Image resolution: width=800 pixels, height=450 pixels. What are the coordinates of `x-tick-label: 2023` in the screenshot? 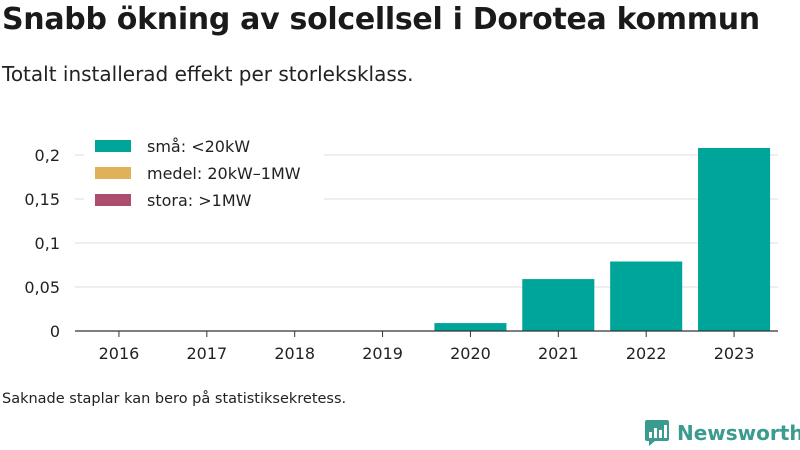 It's located at (734, 353).